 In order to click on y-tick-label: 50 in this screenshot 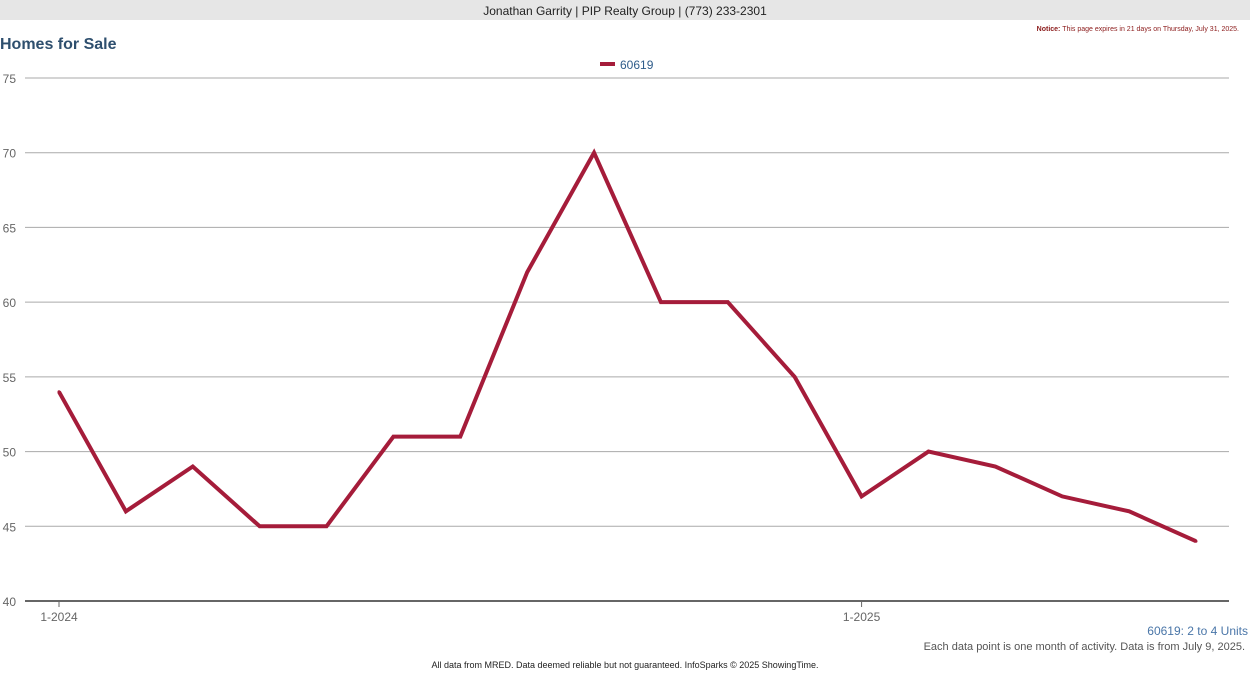, I will do `click(10, 453)`.